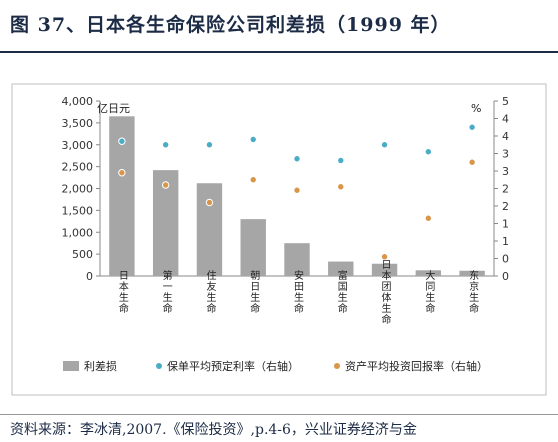 This screenshot has height=442, width=558. What do you see at coordinates (82, 254) in the screenshot?
I see `left-tick-label: 500` at bounding box center [82, 254].